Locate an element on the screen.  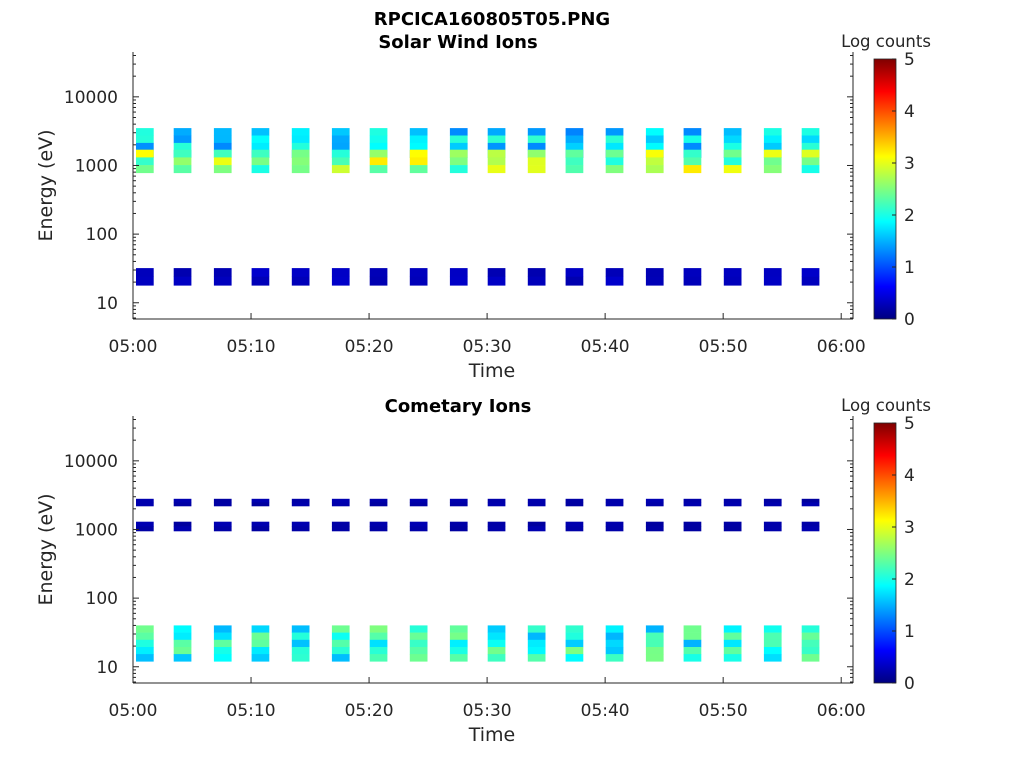
x-tick-label: 05:30 is located at coordinates (487, 711).